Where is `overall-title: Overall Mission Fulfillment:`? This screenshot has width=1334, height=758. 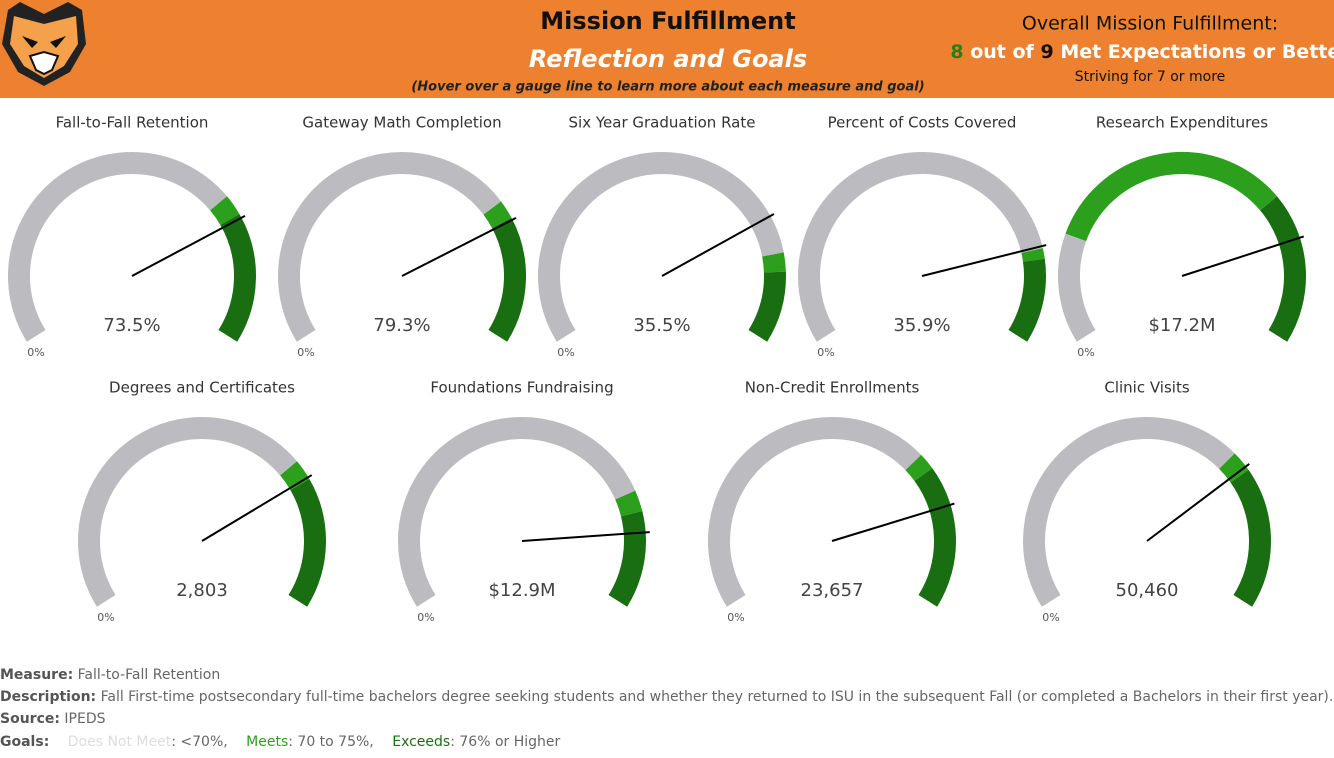 overall-title: Overall Mission Fulfillment: is located at coordinates (1150, 24).